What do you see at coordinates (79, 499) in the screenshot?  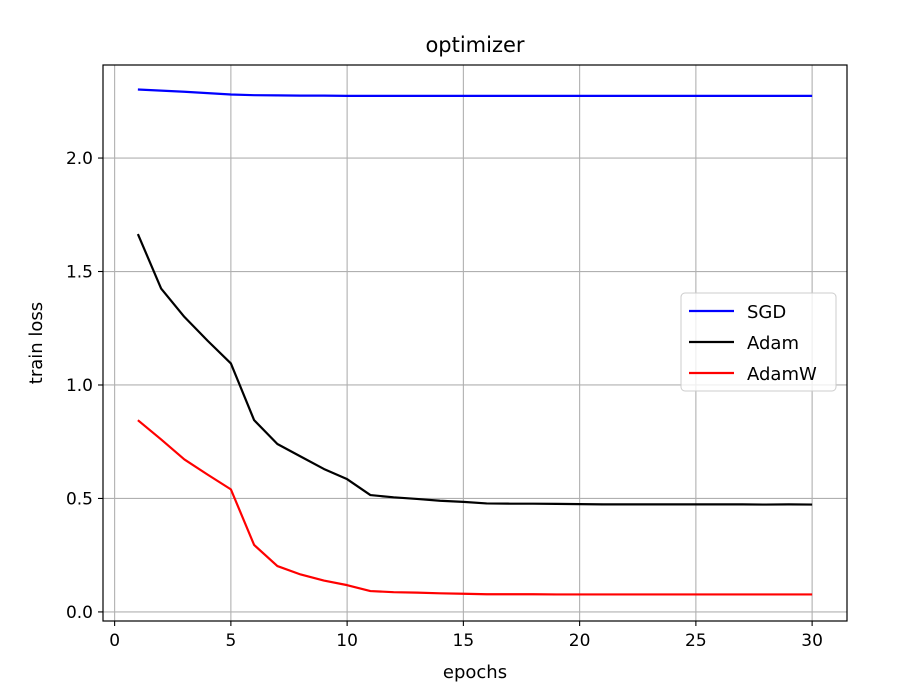 I see `y-tick-label: 0.5` at bounding box center [79, 499].